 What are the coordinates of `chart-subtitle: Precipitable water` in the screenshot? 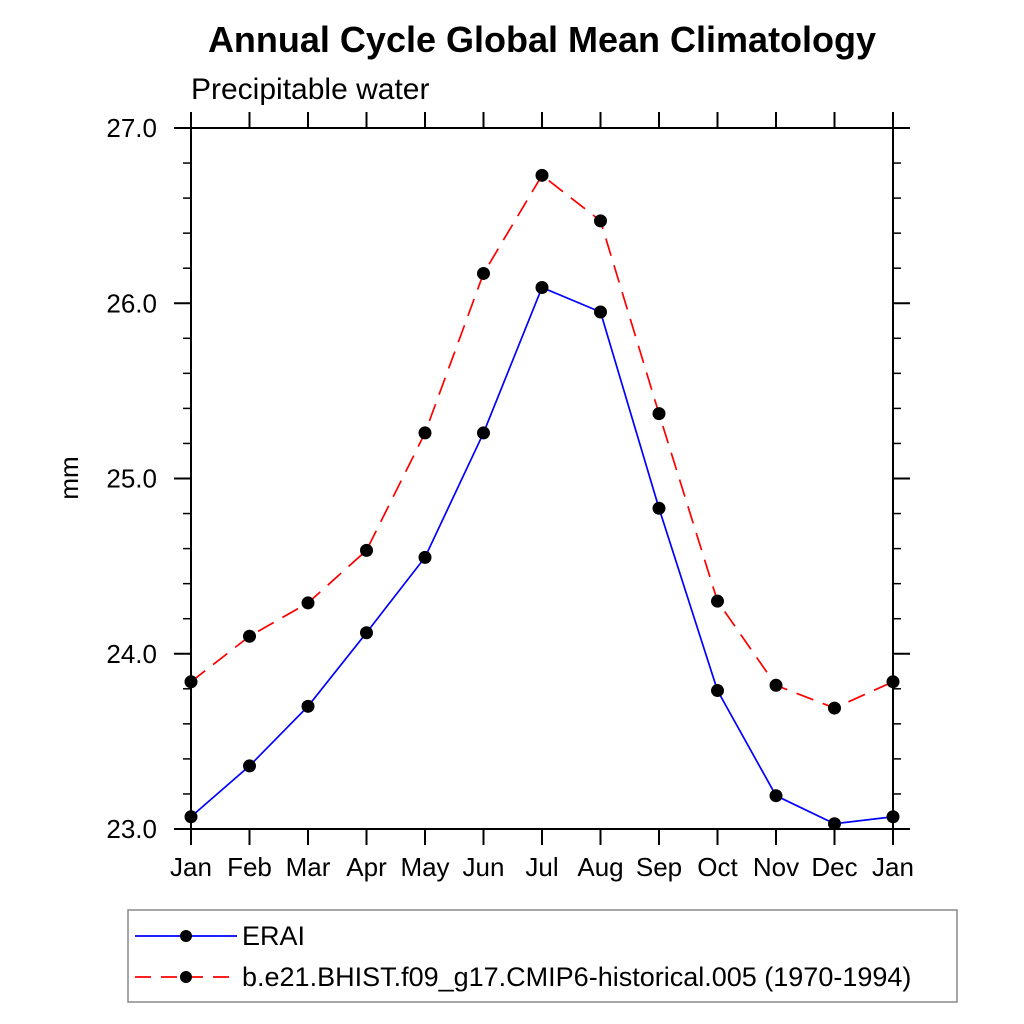 It's located at (310, 89).